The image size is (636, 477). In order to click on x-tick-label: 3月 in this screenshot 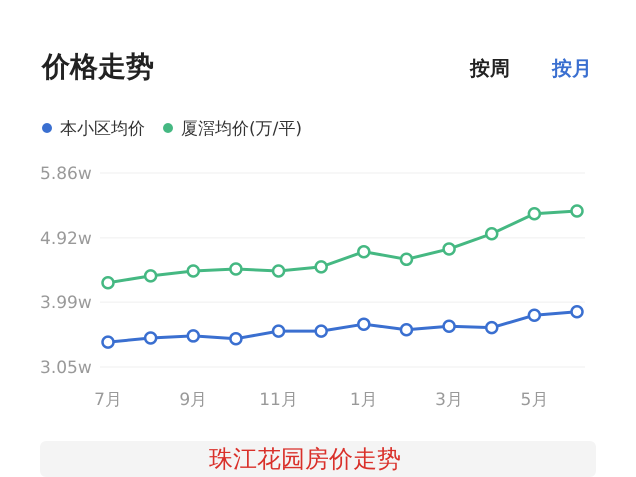, I will do `click(449, 400)`.